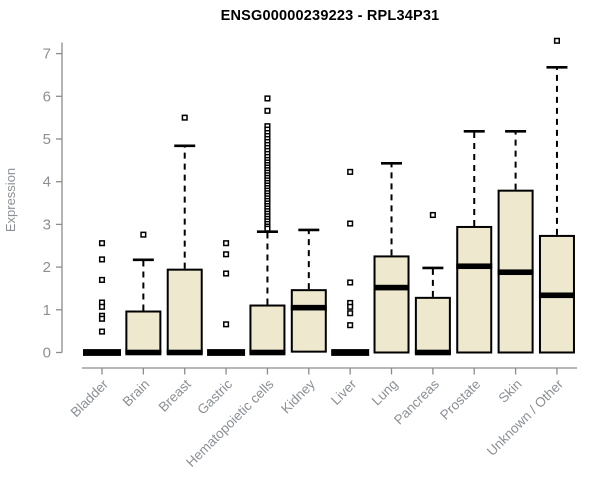 Image resolution: width=600 pixels, height=500 pixels. What do you see at coordinates (175, 395) in the screenshot?
I see `x-tick-label: Breast` at bounding box center [175, 395].